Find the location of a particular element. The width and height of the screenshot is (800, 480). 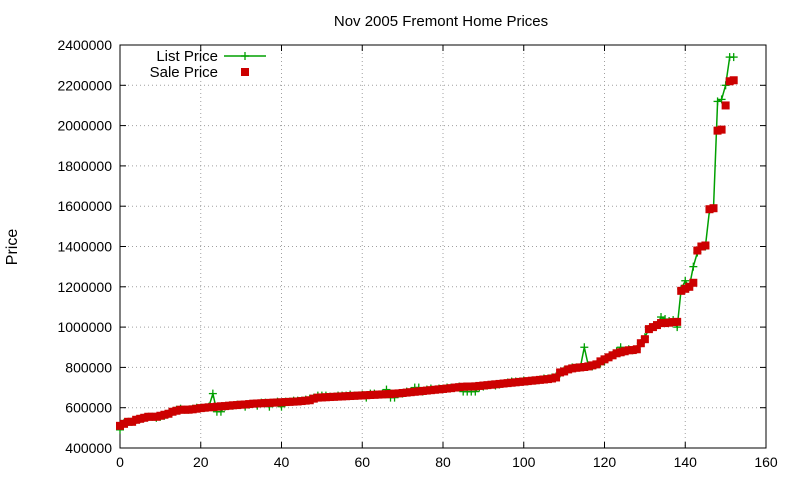

y-tick-label: 800000 is located at coordinates (88, 367).